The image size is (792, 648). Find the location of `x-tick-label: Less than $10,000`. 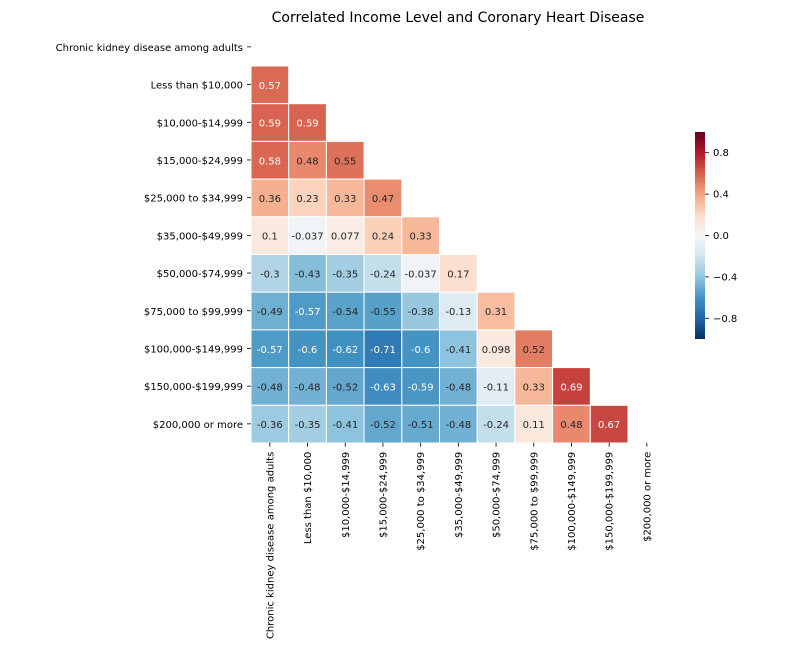

x-tick-label: Less than $10,000 is located at coordinates (308, 498).